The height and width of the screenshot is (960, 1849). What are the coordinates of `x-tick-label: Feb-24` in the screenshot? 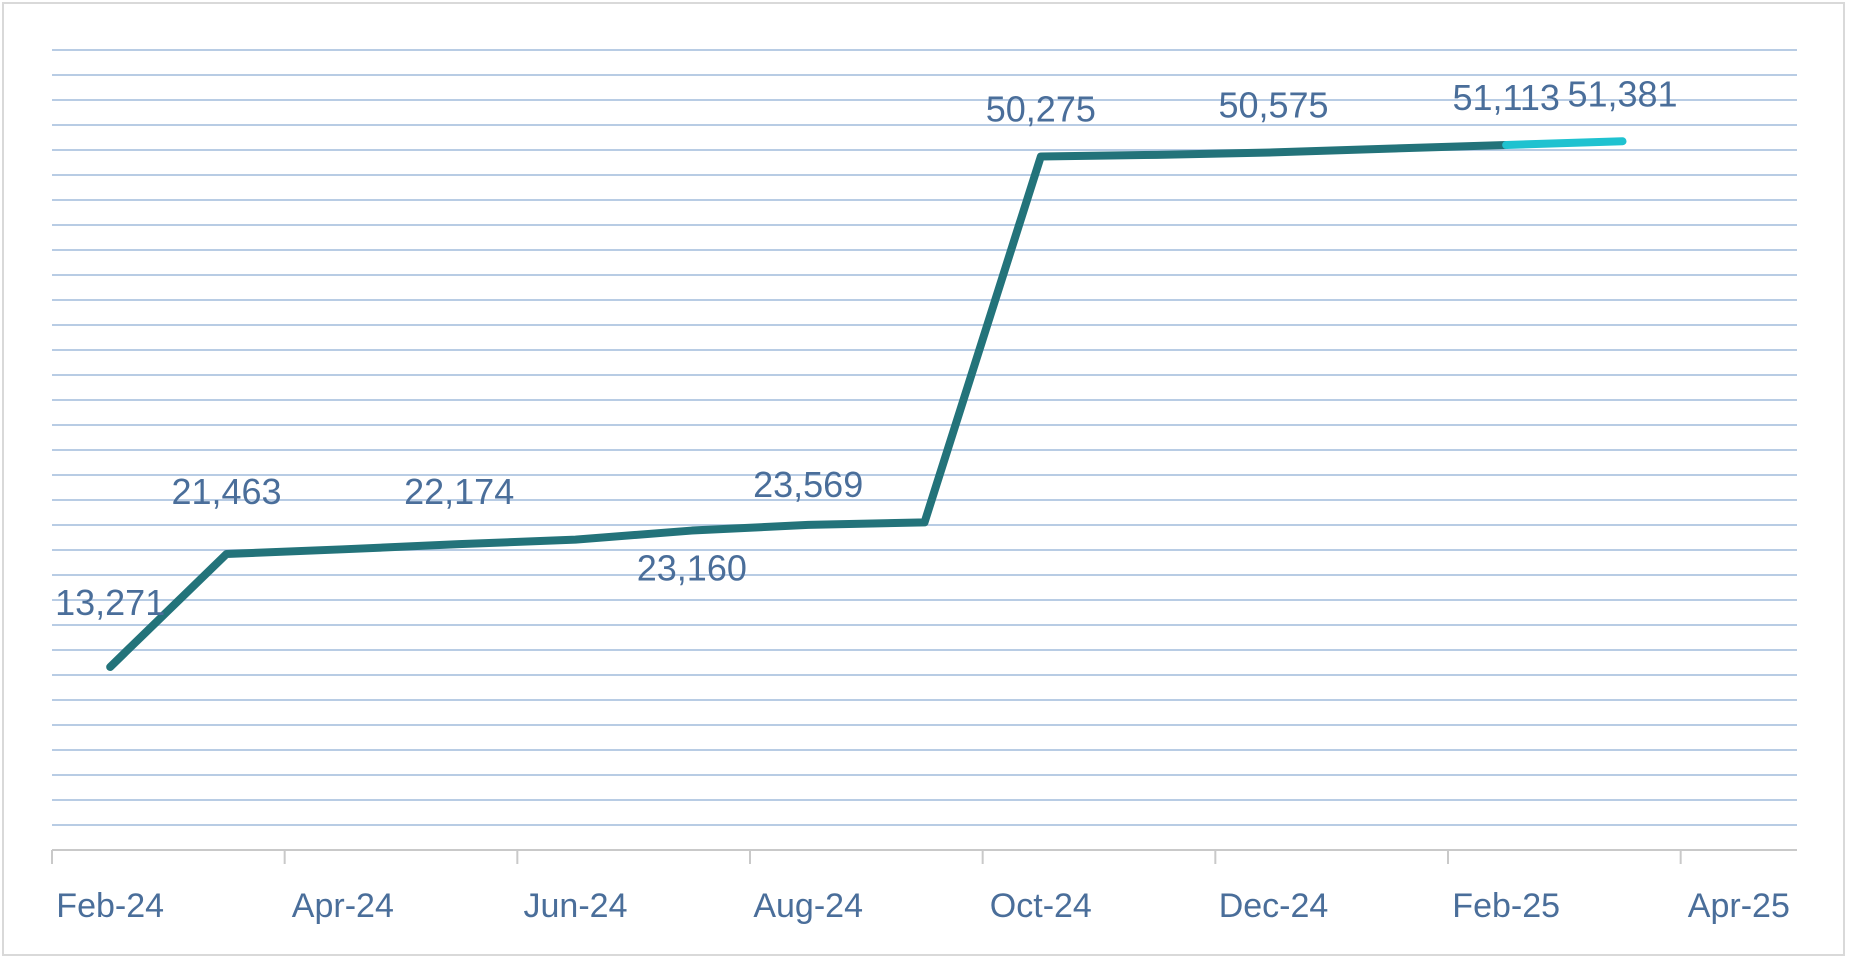 It's located at (110, 906).